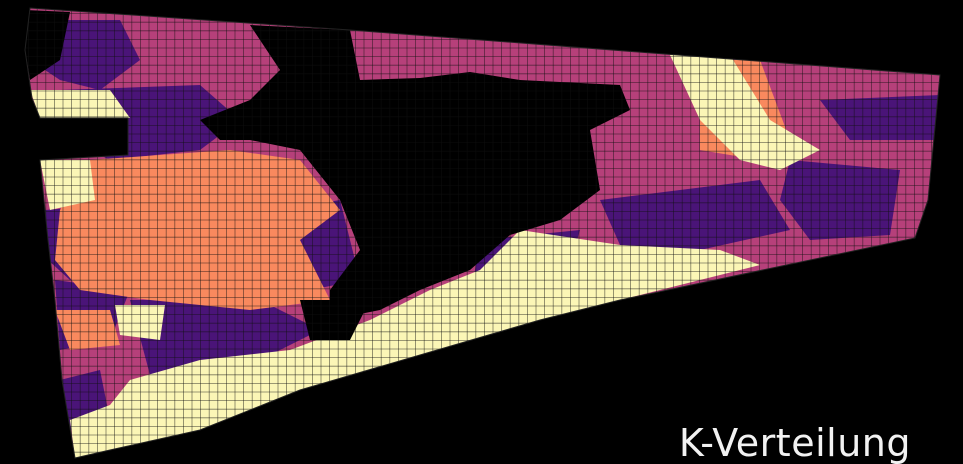 Image resolution: width=963 pixels, height=464 pixels. I want to click on k-zone-orange, so click(197, 230).